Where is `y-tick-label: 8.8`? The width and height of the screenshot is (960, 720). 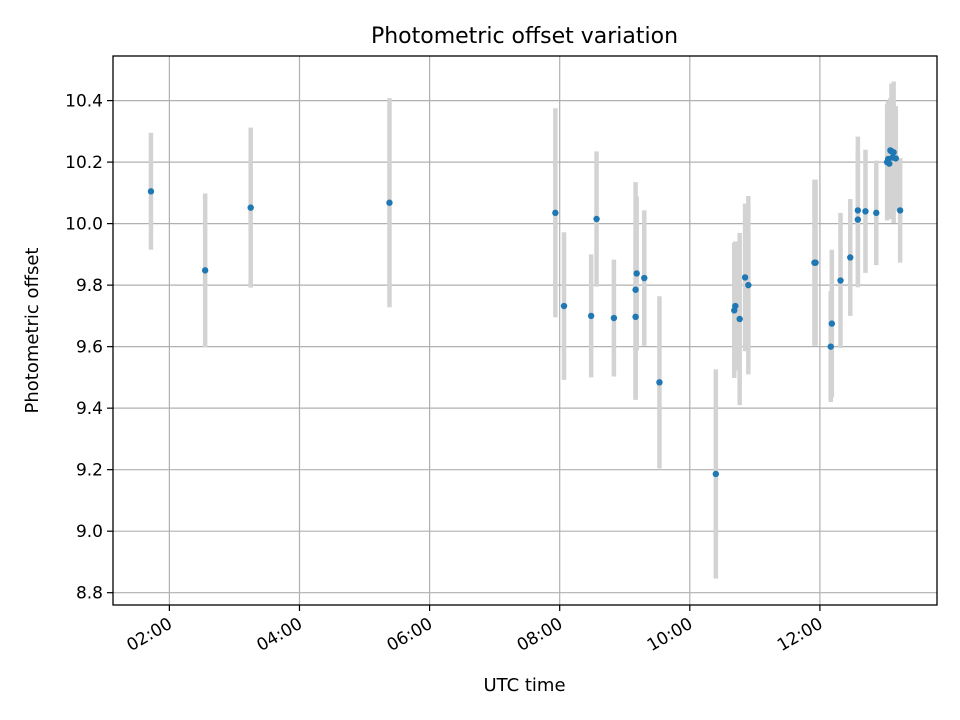 y-tick-label: 8.8 is located at coordinates (89, 594).